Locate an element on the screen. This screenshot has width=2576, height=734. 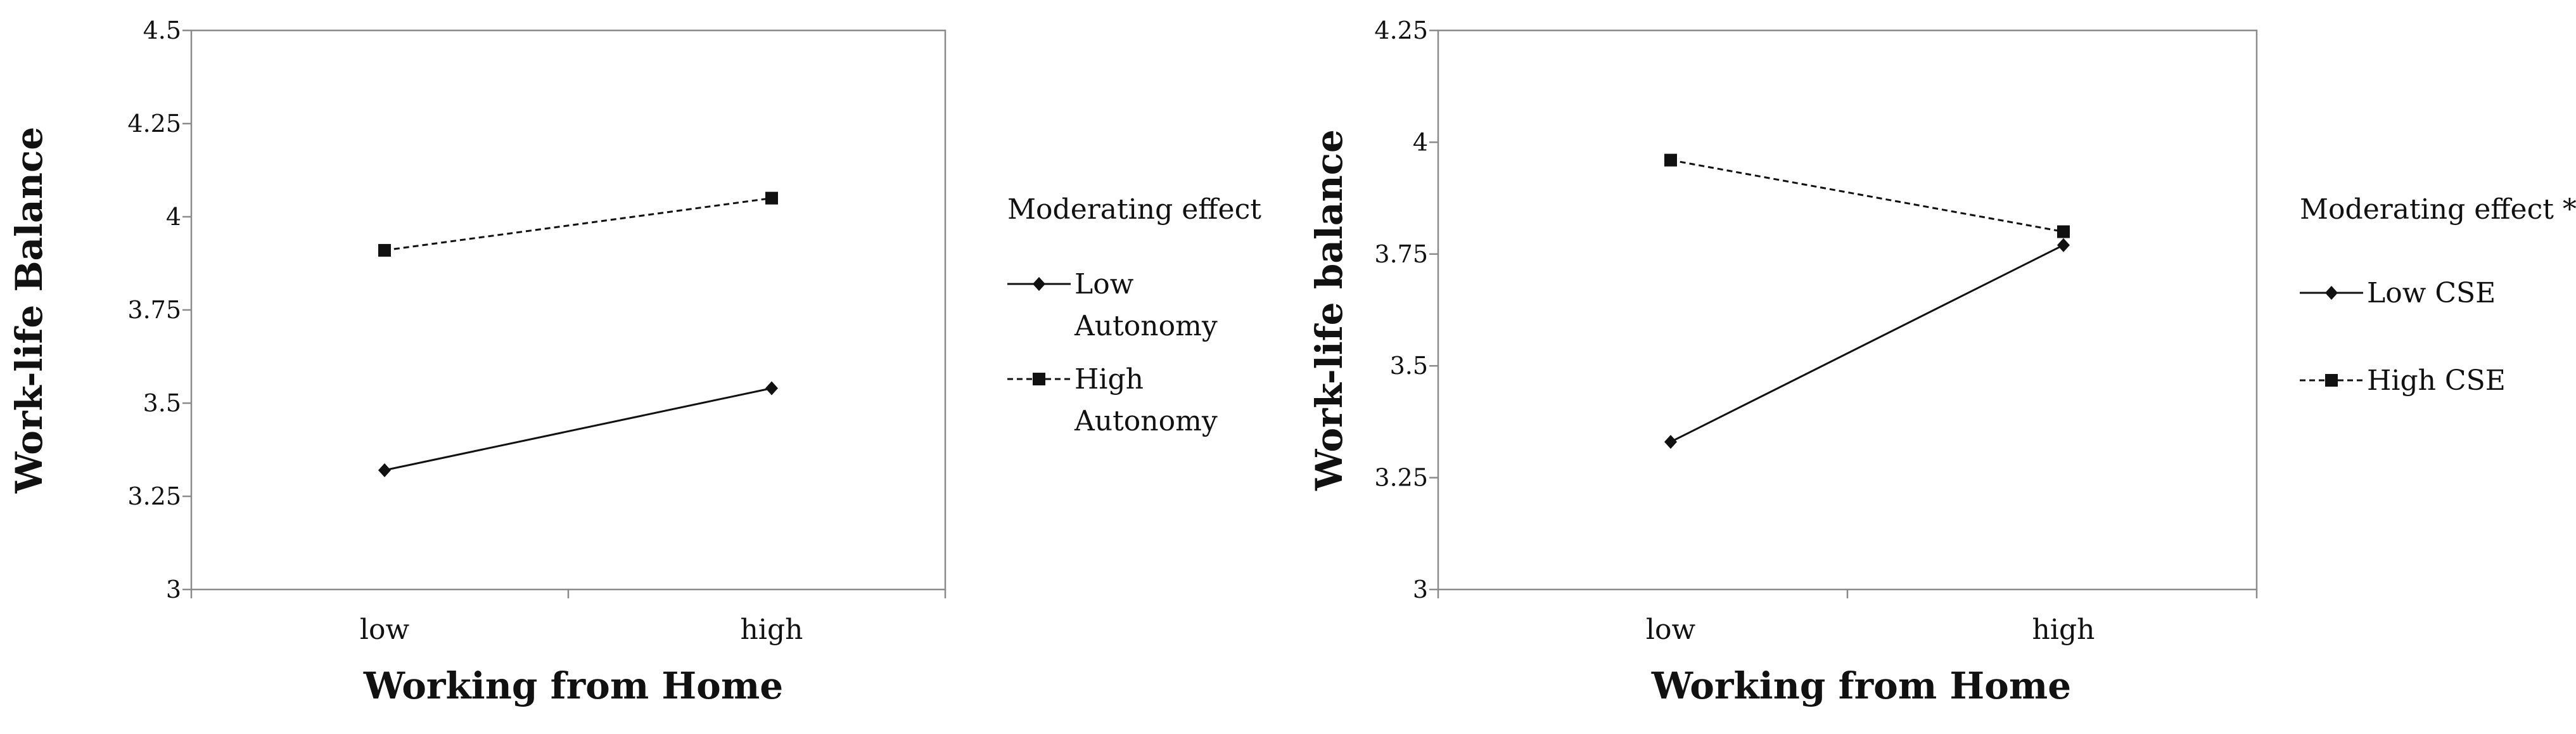
y-axis-title: Work-life balance is located at coordinates (1329, 310).